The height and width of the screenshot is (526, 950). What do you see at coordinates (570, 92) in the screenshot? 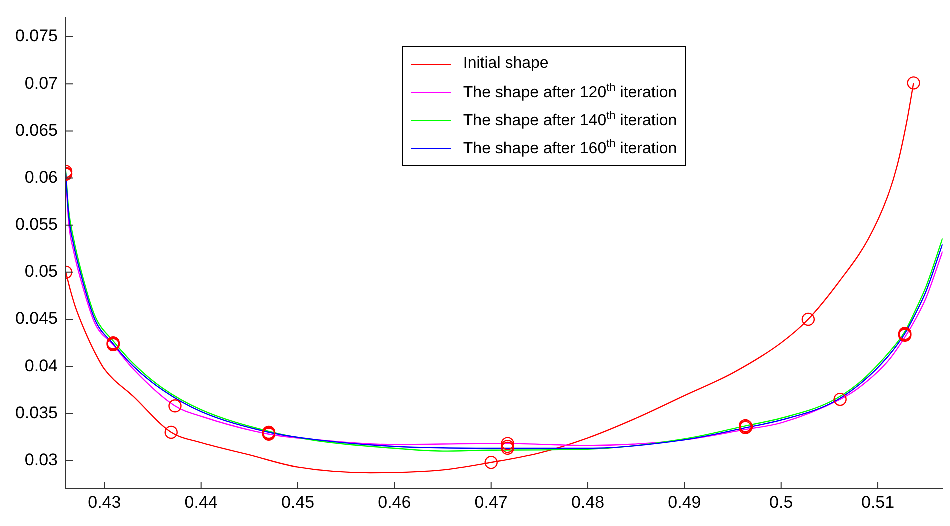
I see `legend-label: The shape after 120$^{th}$ iteration` at bounding box center [570, 92].